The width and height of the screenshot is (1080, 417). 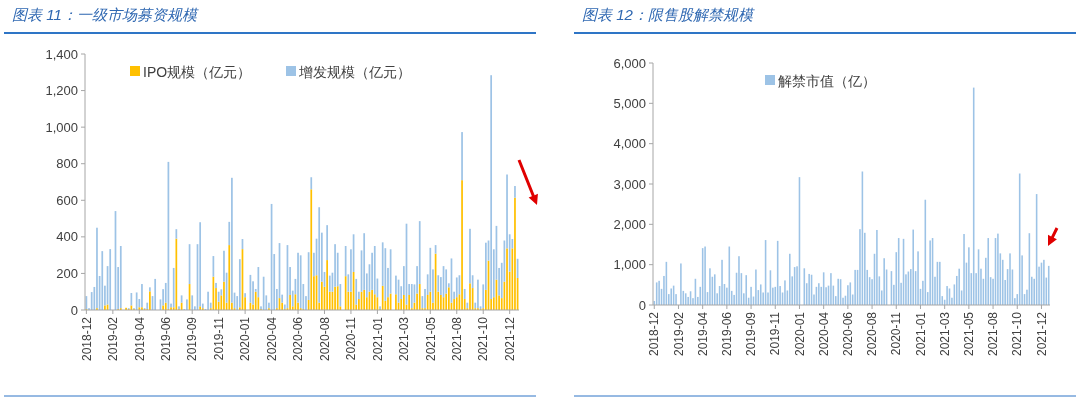 I want to click on y-tick-label: 600, so click(x=67, y=200).